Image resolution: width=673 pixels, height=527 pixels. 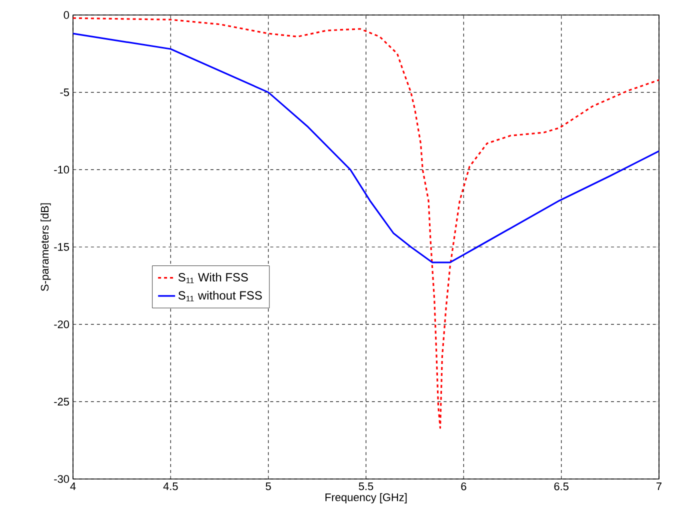 What do you see at coordinates (62, 479) in the screenshot?
I see `y-tick-label: -30` at bounding box center [62, 479].